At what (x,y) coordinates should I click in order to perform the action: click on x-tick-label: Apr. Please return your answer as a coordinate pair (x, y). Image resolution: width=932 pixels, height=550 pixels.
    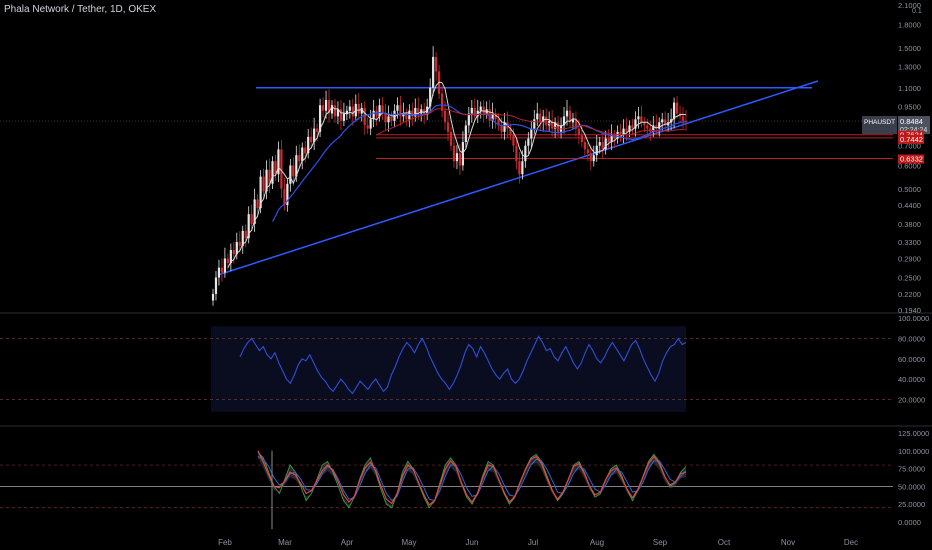
    Looking at the image, I should click on (347, 542).